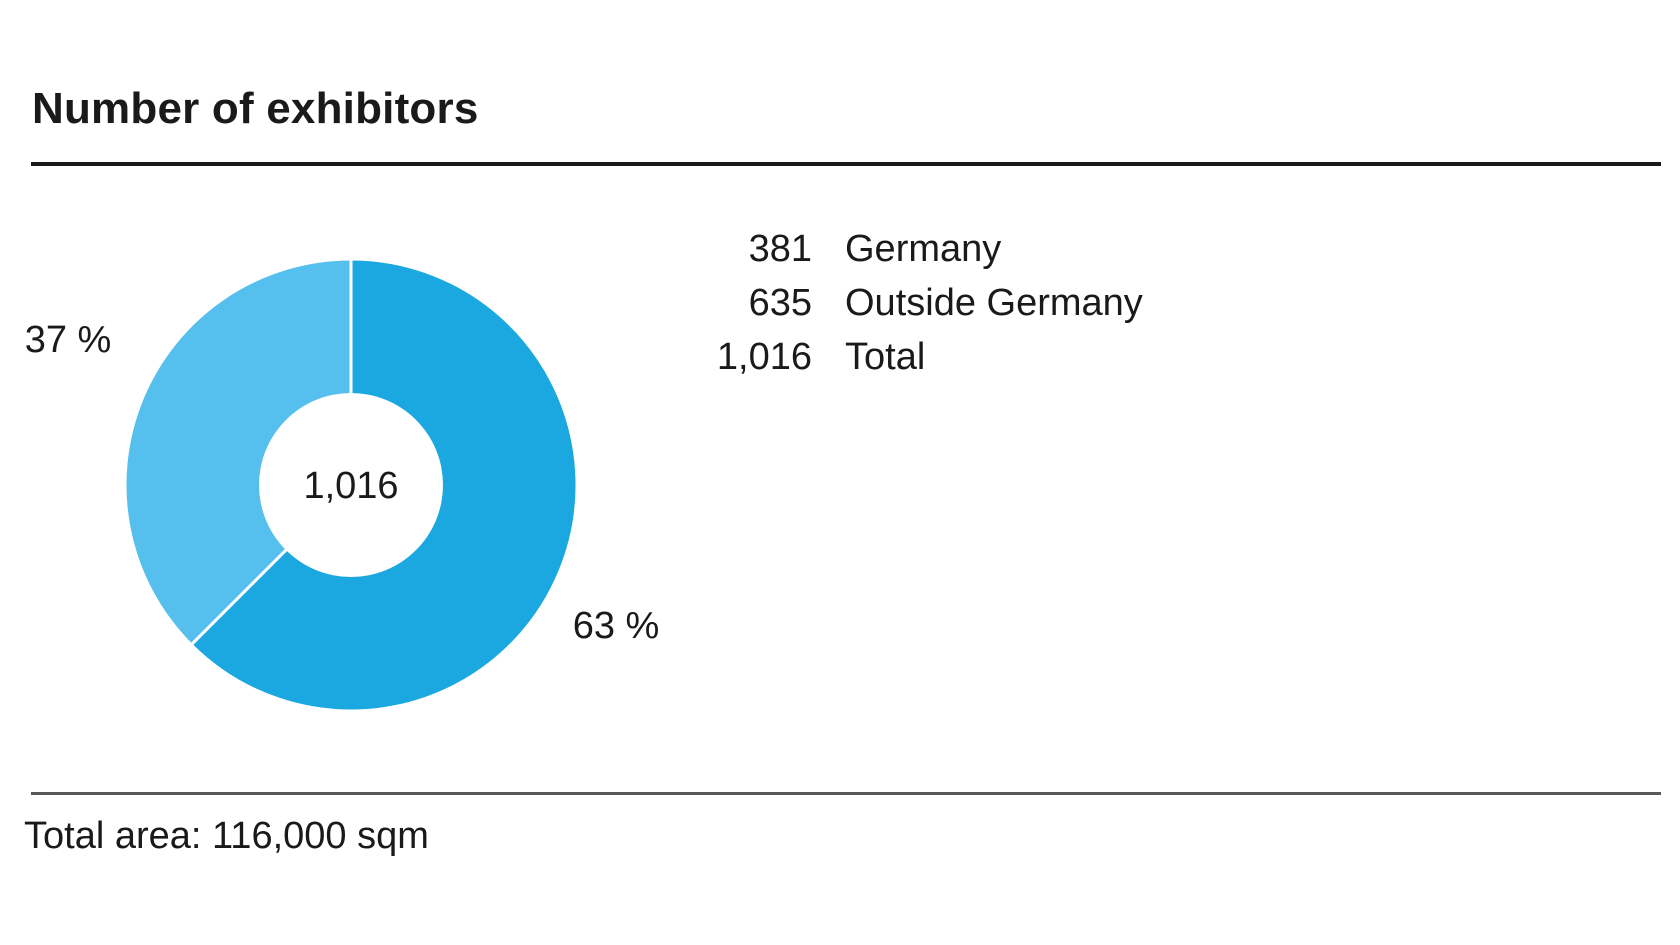 This screenshot has height=945, width=1680. Describe the element at coordinates (846, 793) in the screenshot. I see `bottom-divider` at that location.